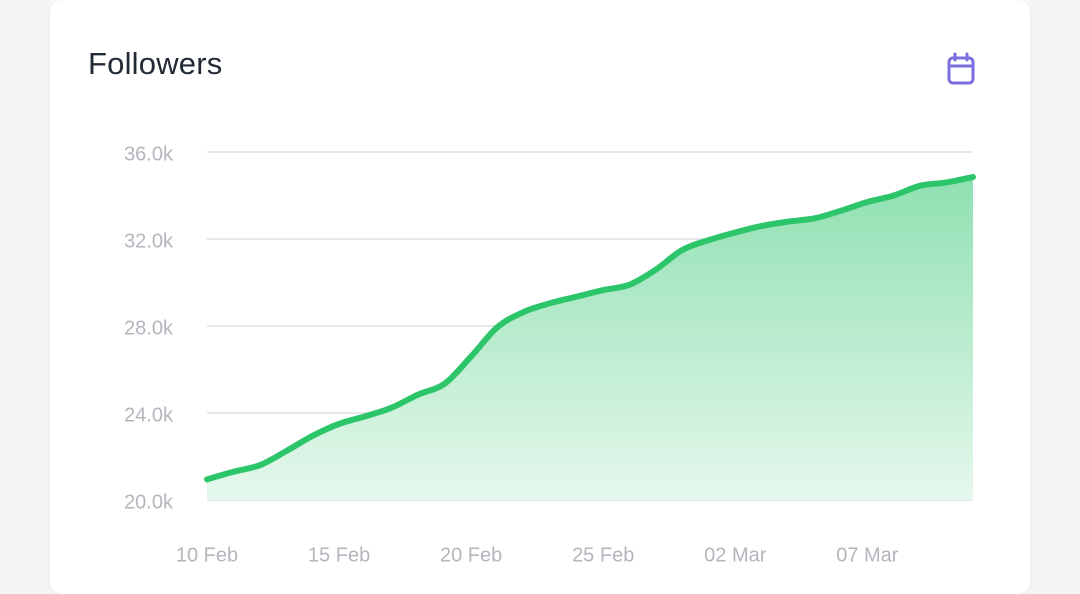 This screenshot has width=1080, height=594. I want to click on x-axis-ticks: 10 Feb 15 Feb 20 Feb 25 Feb 02 Mar 07 Mar, so click(537, 555).